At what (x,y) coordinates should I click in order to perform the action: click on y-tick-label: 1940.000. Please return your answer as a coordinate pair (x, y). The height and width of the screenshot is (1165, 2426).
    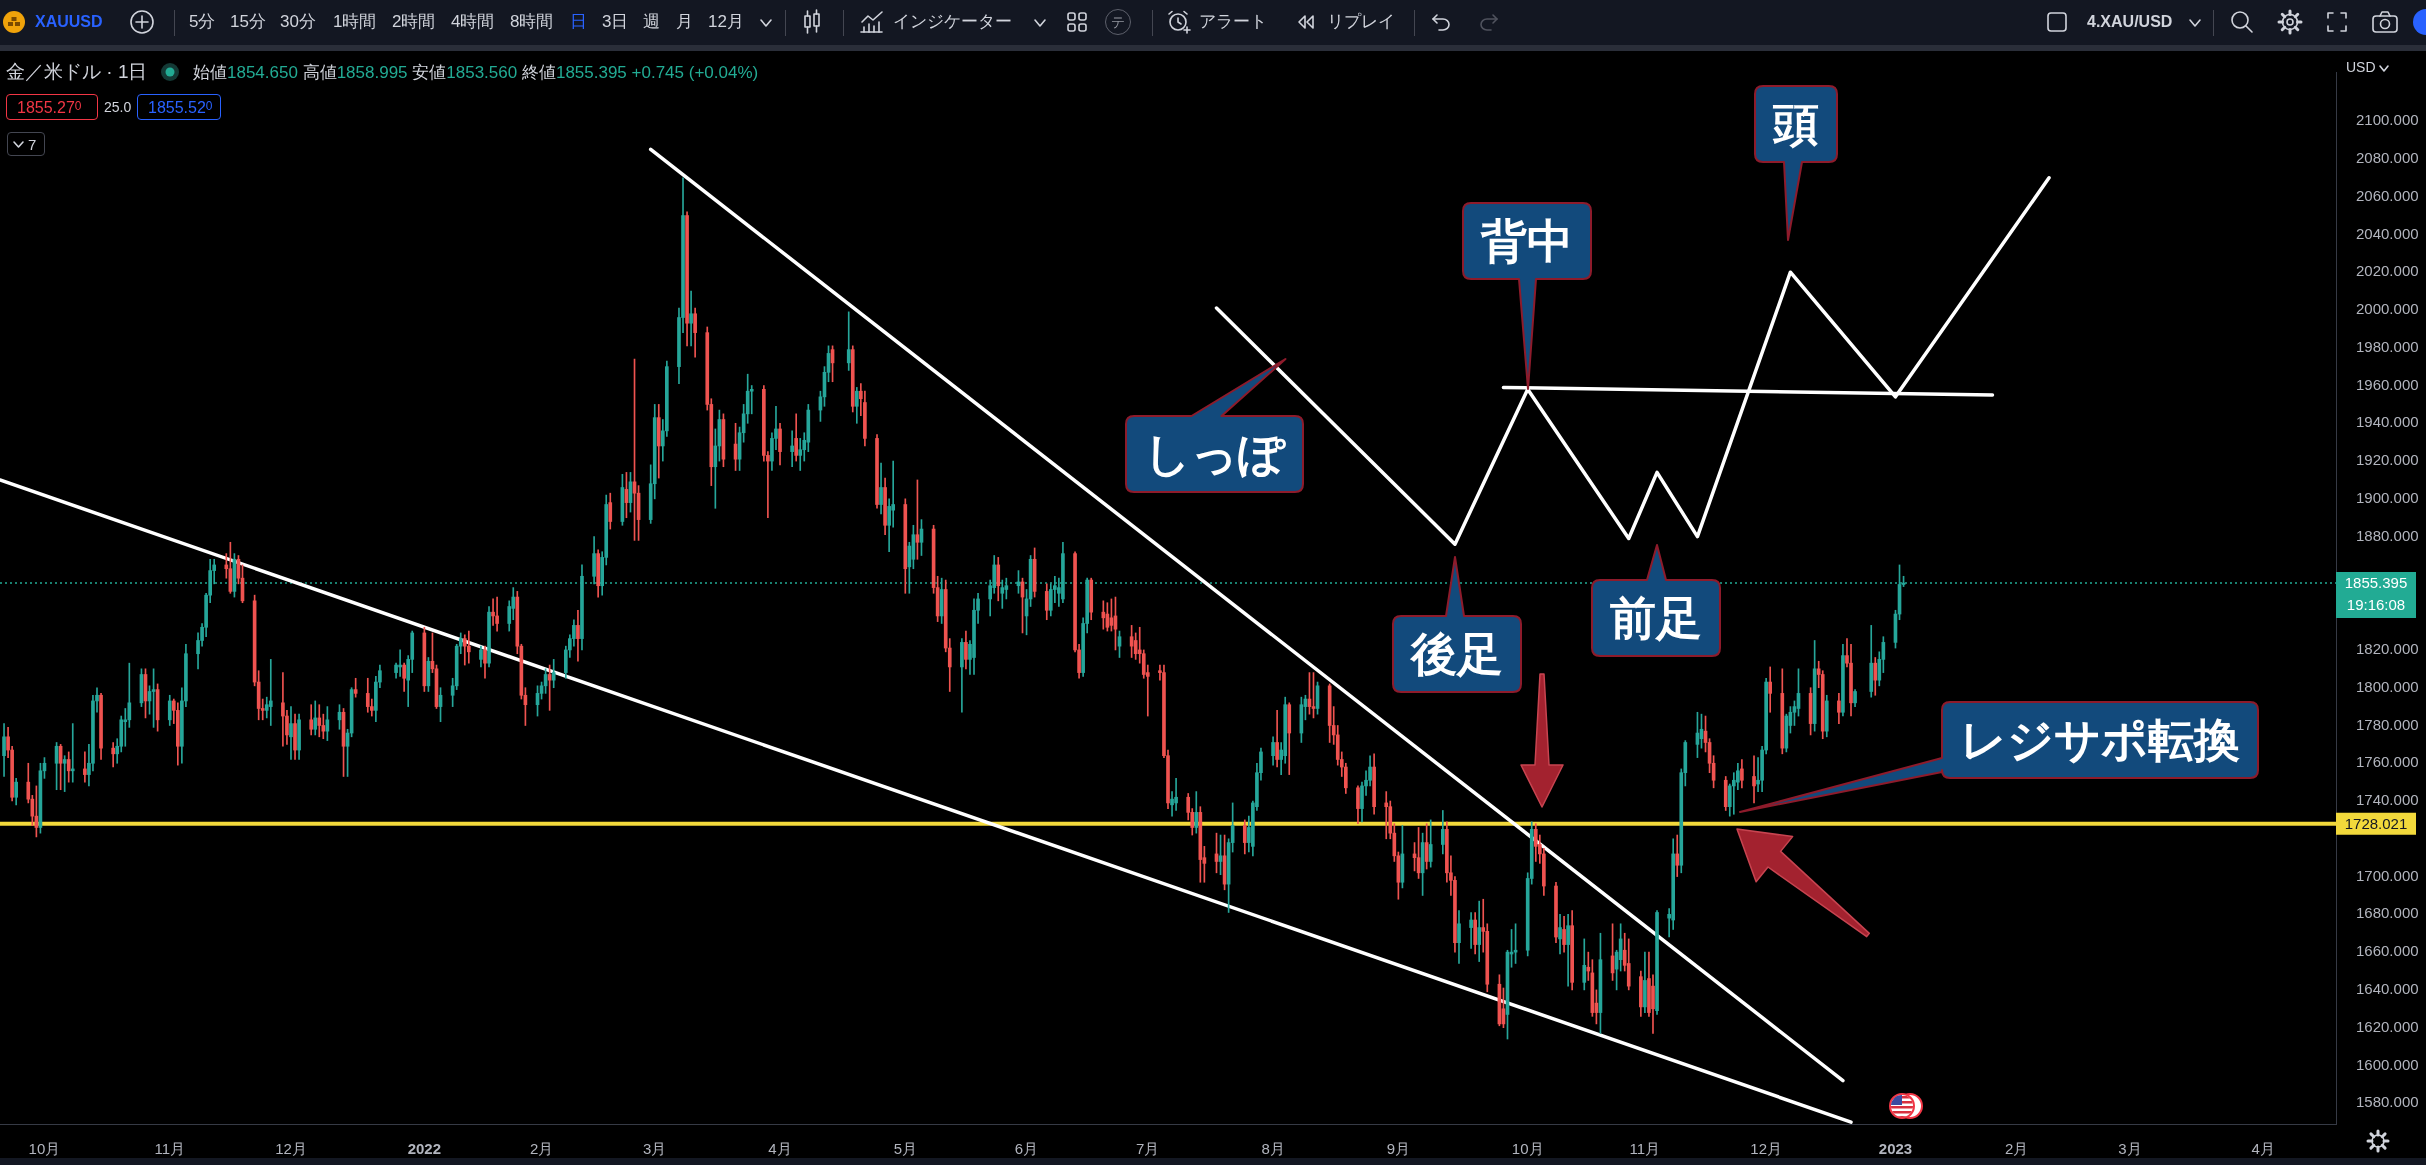
    Looking at the image, I should click on (2387, 422).